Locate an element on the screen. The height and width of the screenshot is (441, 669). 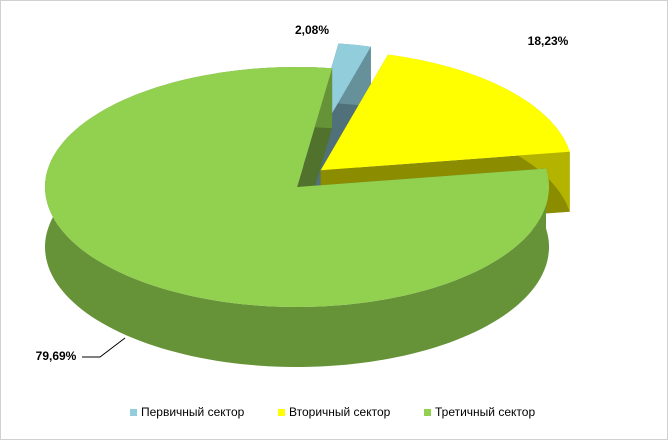
data-label: 18,23% is located at coordinates (548, 41).